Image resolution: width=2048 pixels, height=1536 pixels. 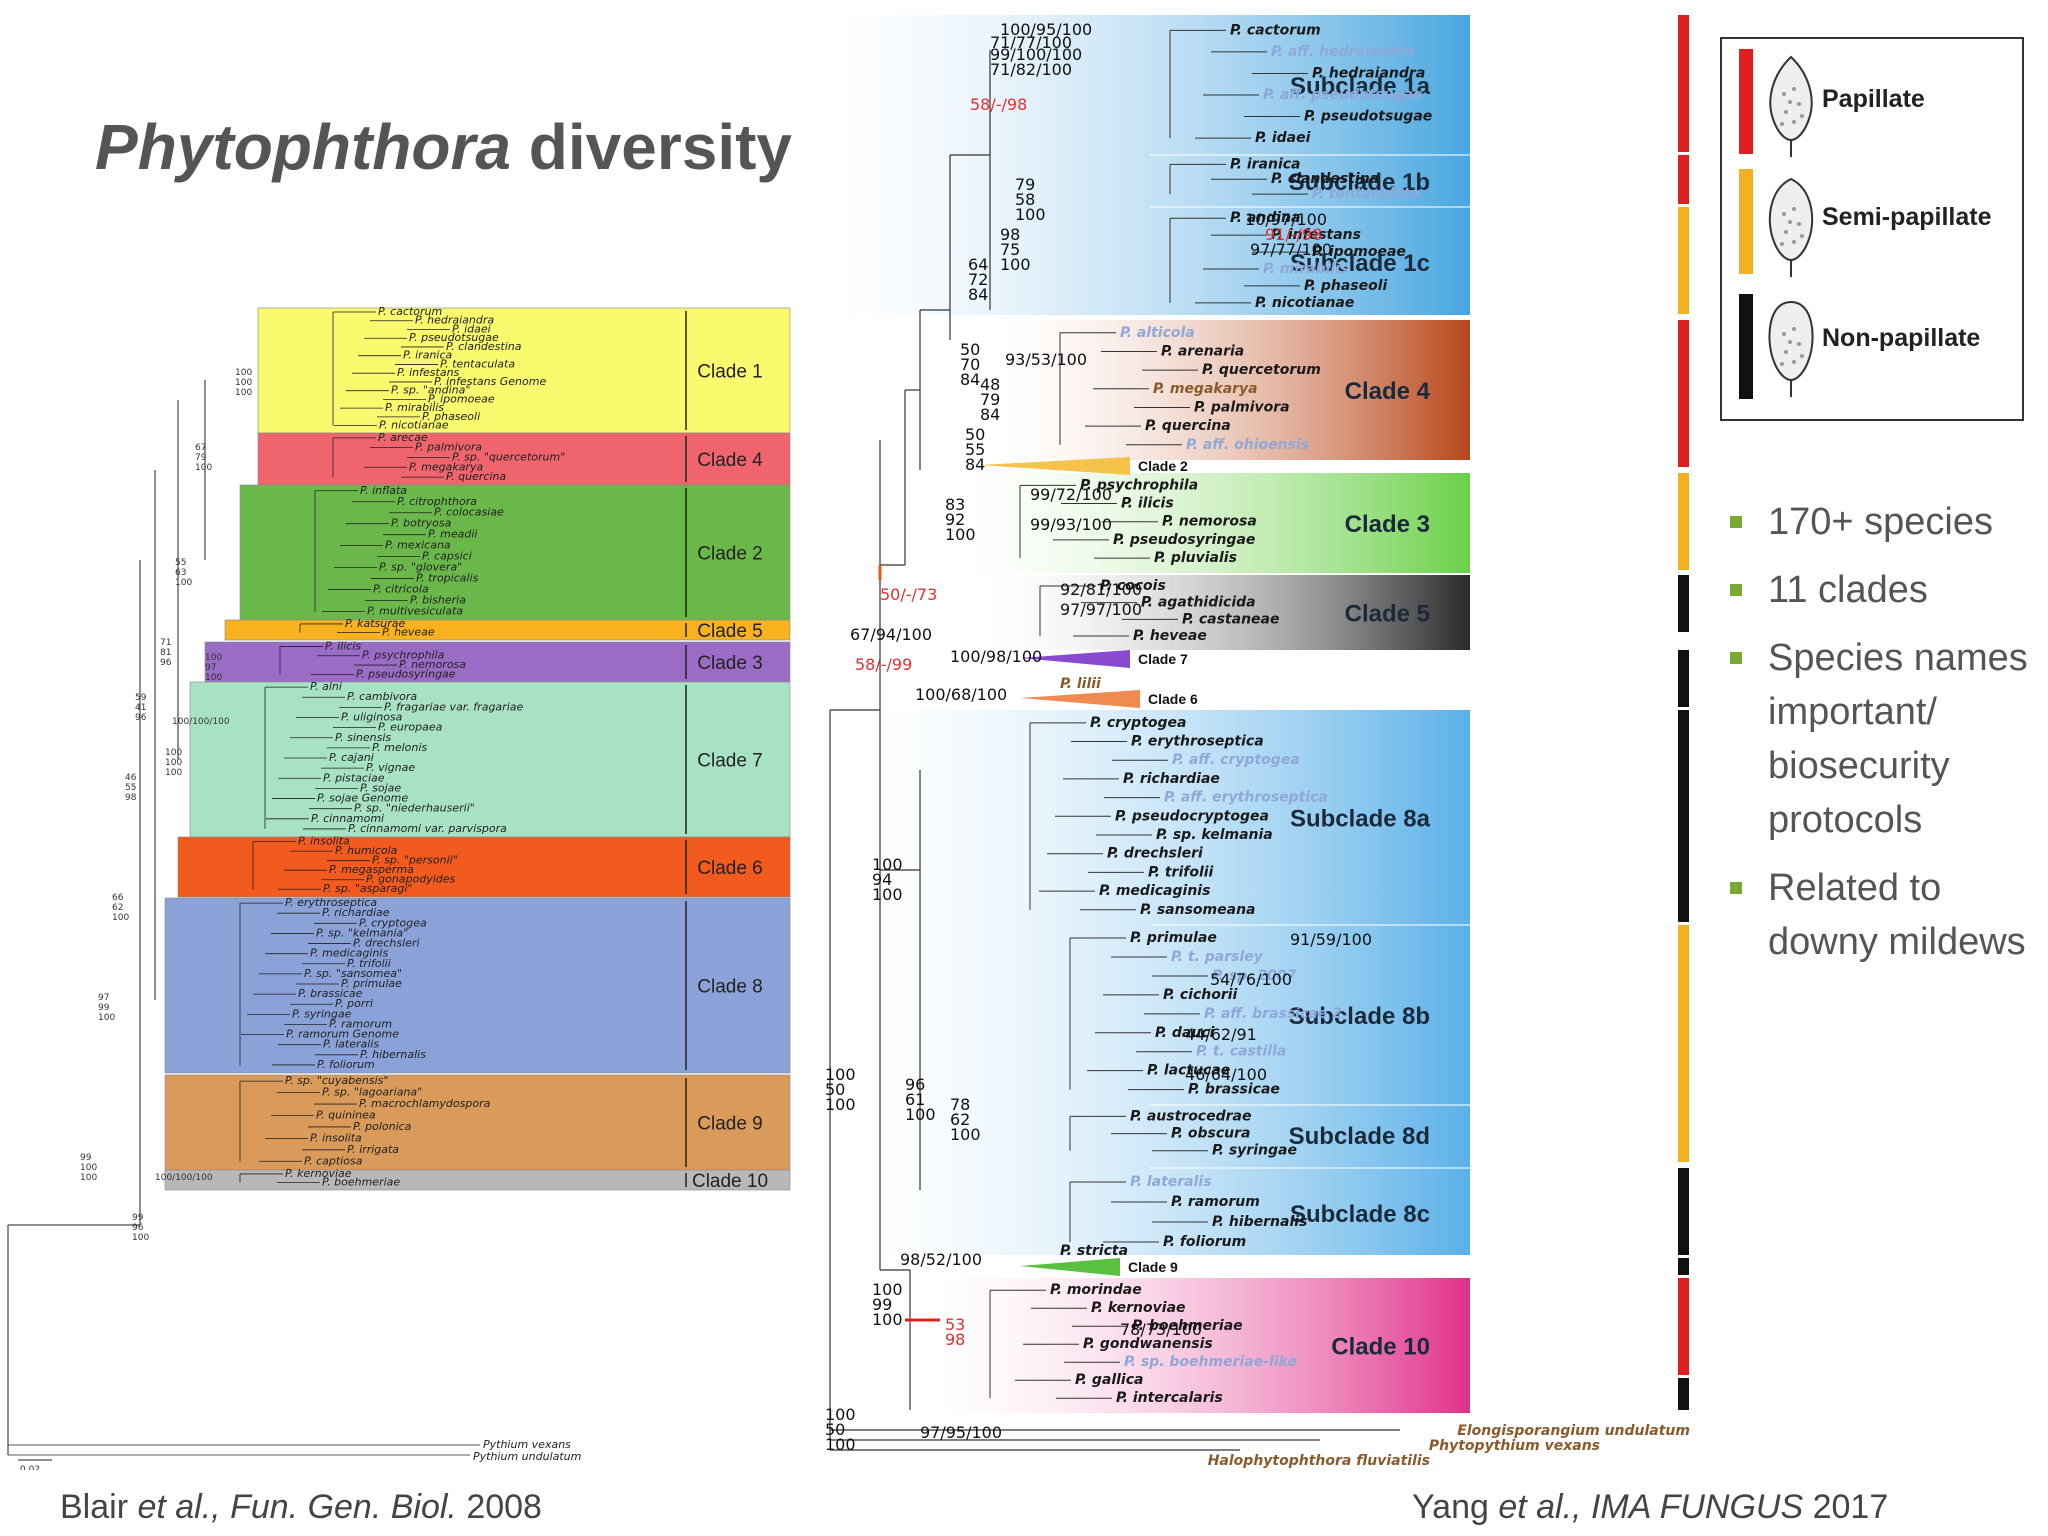 I want to click on support-value: 97/95/100, so click(x=961, y=1432).